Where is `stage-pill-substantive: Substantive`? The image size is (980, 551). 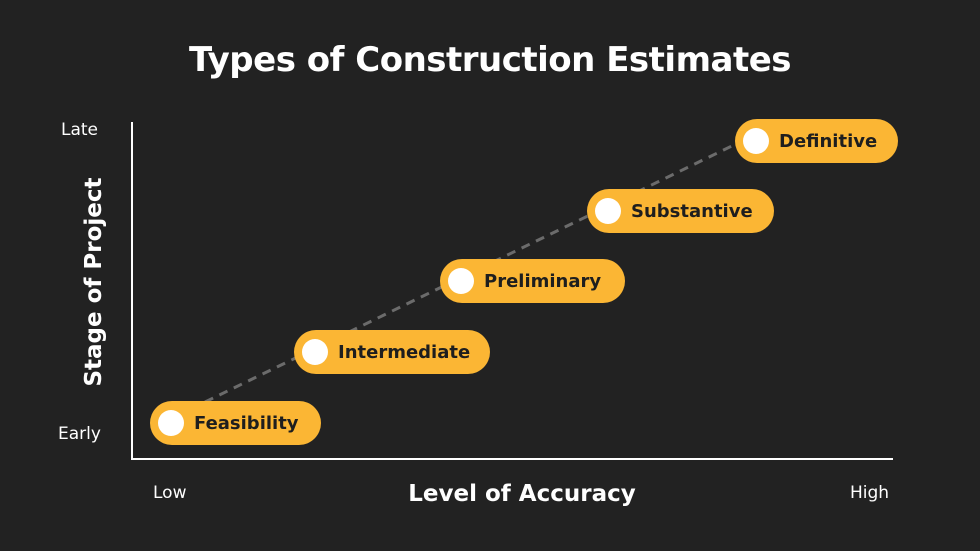 stage-pill-substantive: Substantive is located at coordinates (680, 211).